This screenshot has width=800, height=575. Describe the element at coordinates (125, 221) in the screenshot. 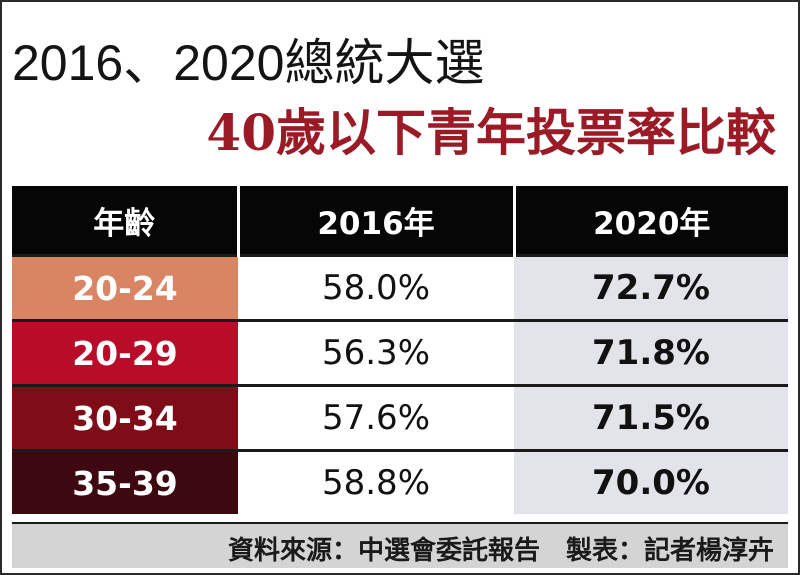

I see `column-header-age: 年齡` at that location.